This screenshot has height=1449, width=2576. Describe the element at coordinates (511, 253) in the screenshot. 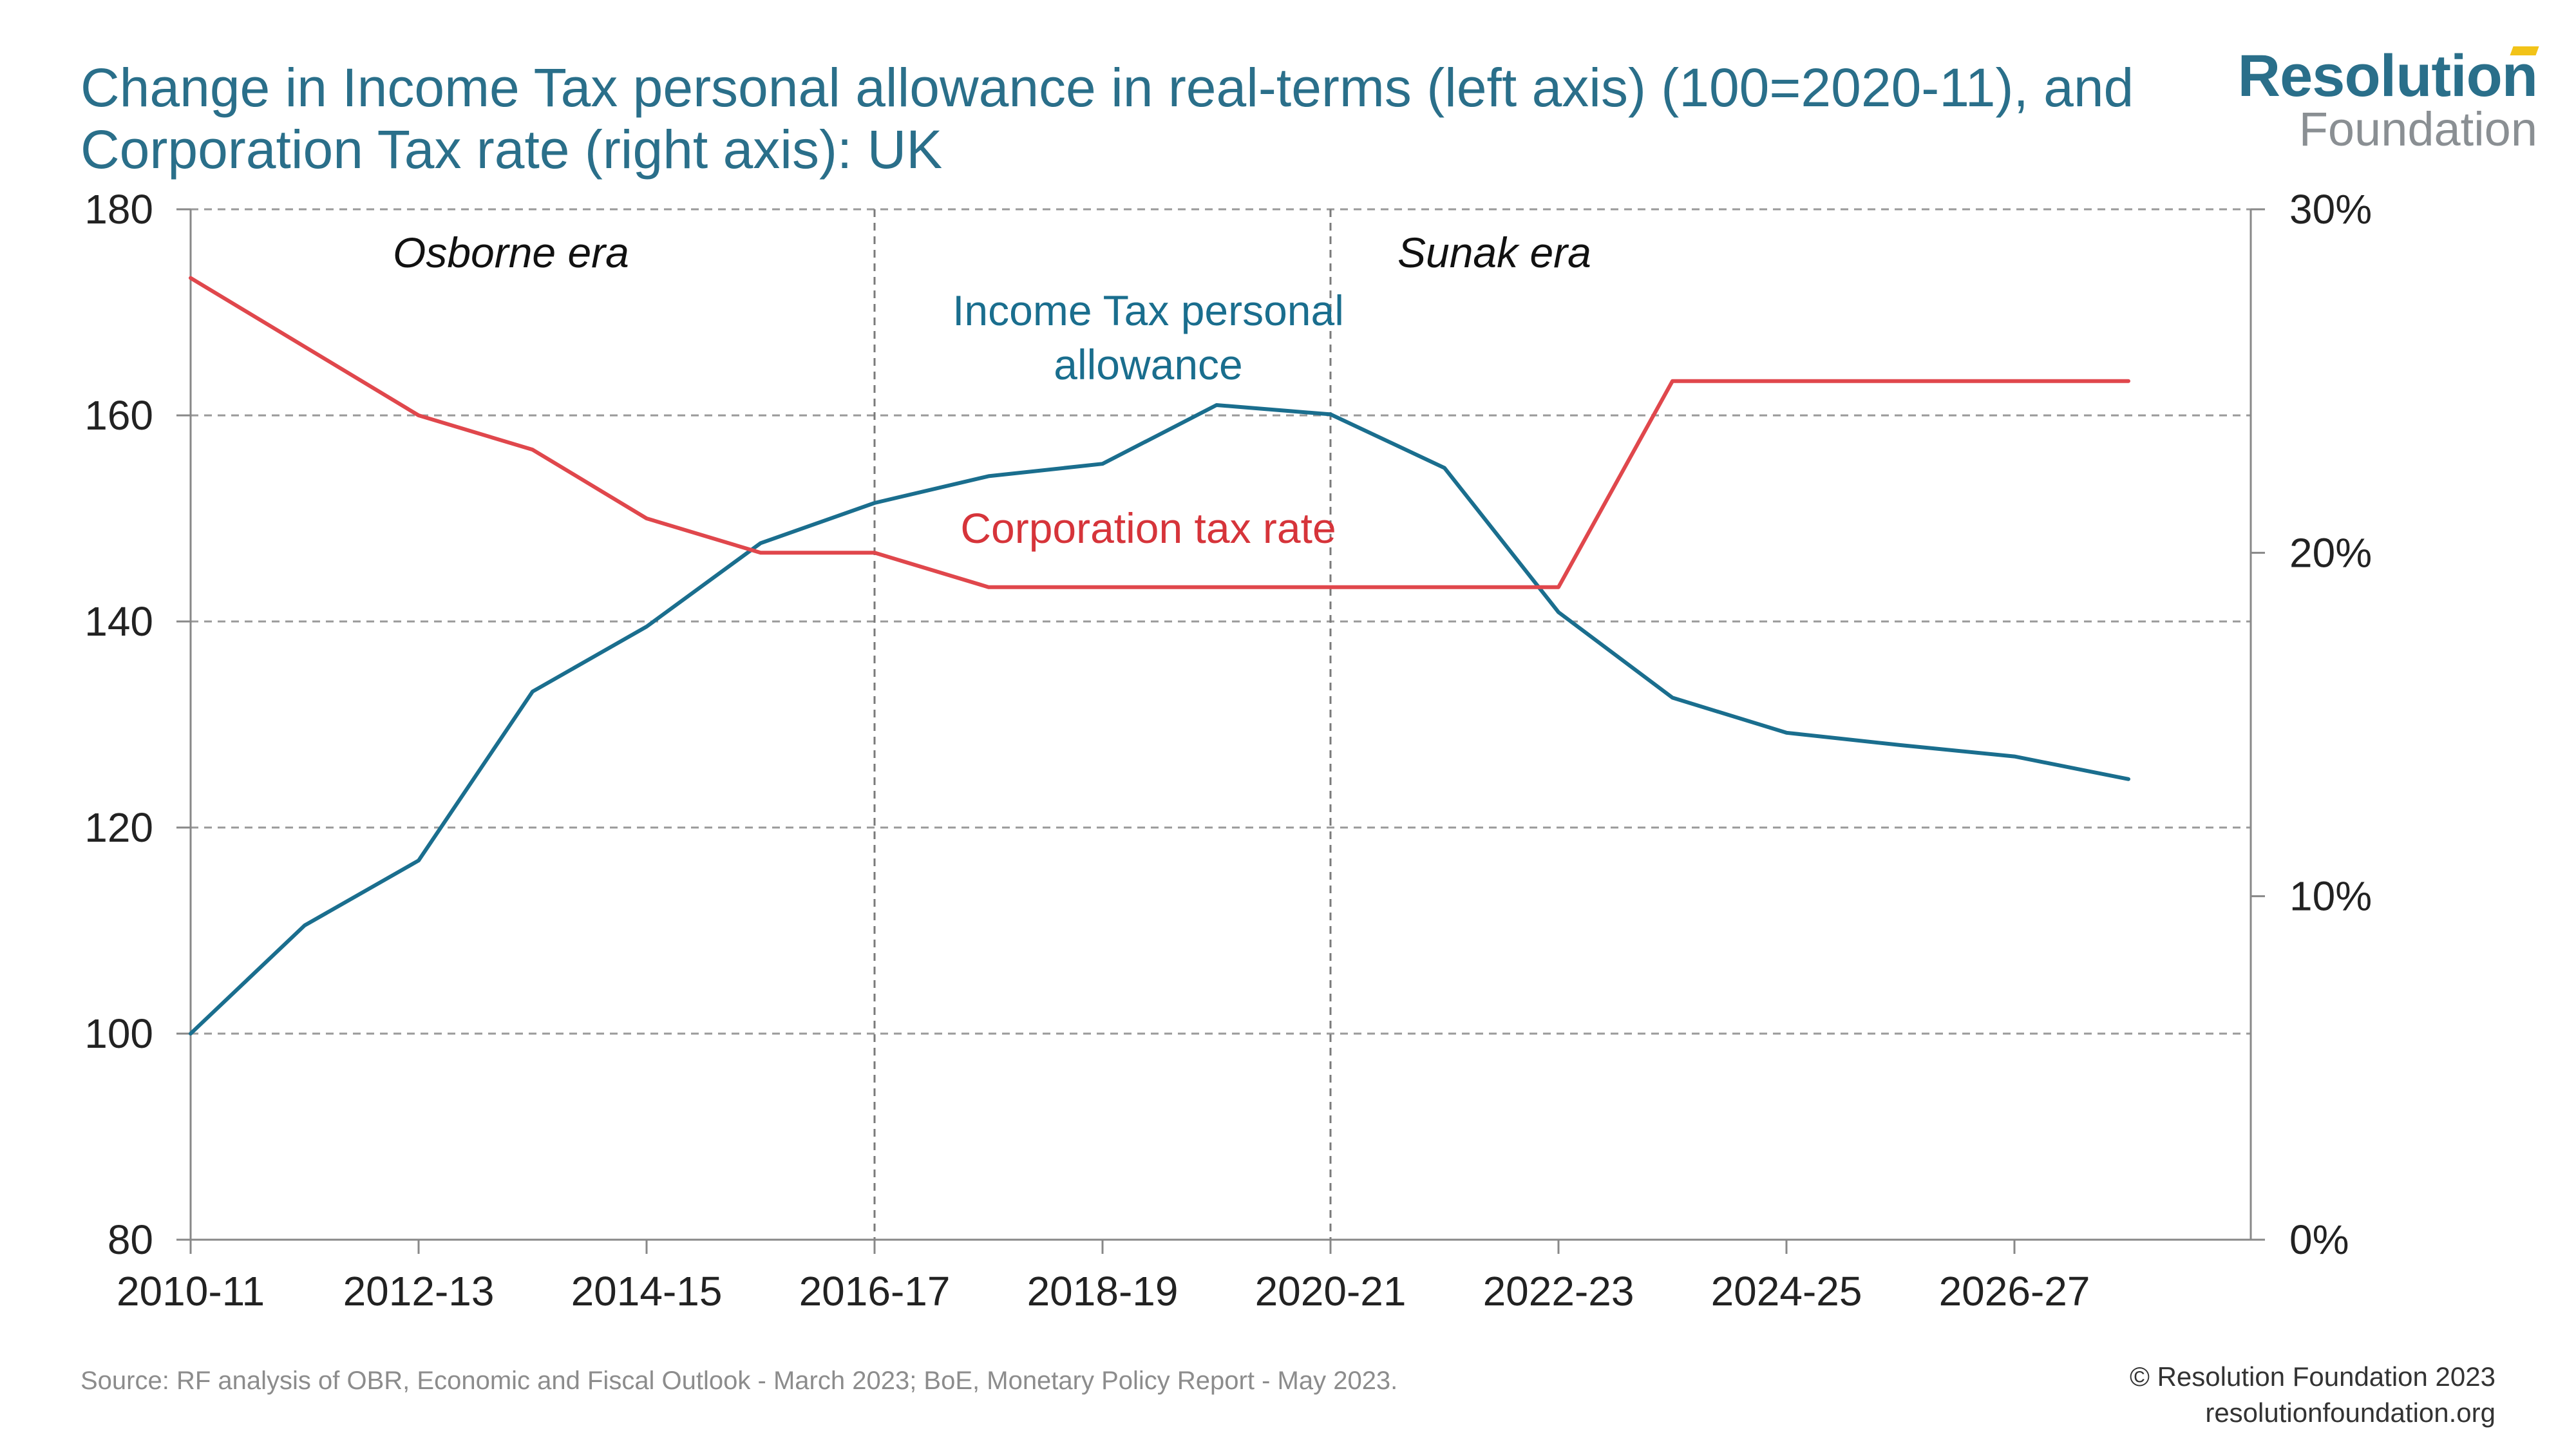

I see `annotation-osborne-era: Osborne era` at that location.